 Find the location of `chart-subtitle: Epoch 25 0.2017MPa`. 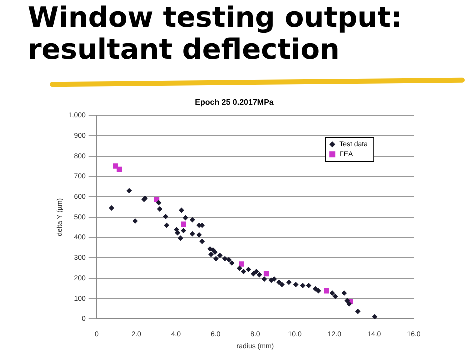

chart-subtitle: Epoch 25 0.2017MPa is located at coordinates (234, 103).